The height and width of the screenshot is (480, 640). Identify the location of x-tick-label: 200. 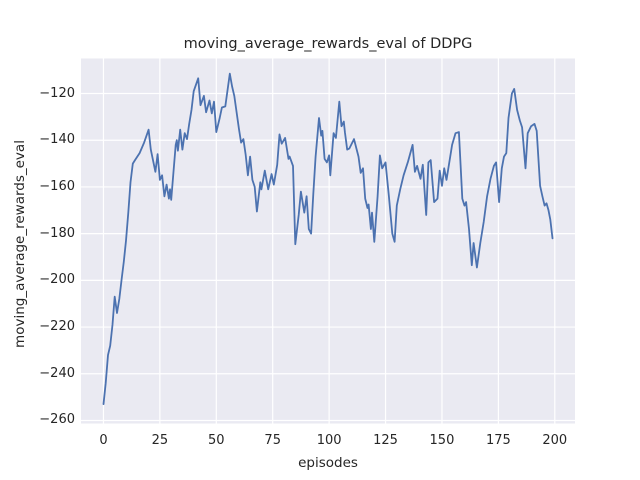
(555, 440).